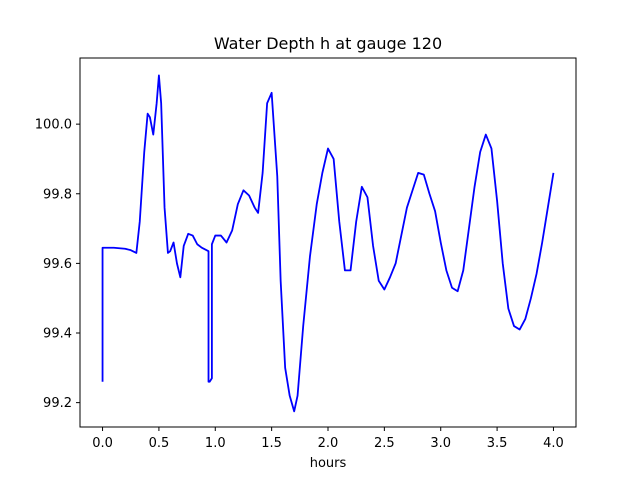 The image size is (640, 480). I want to click on x-axis: 0.0 0.5 1.0 1.5 2.0 2.5 3.0 3.5 4.0, so click(328, 439).